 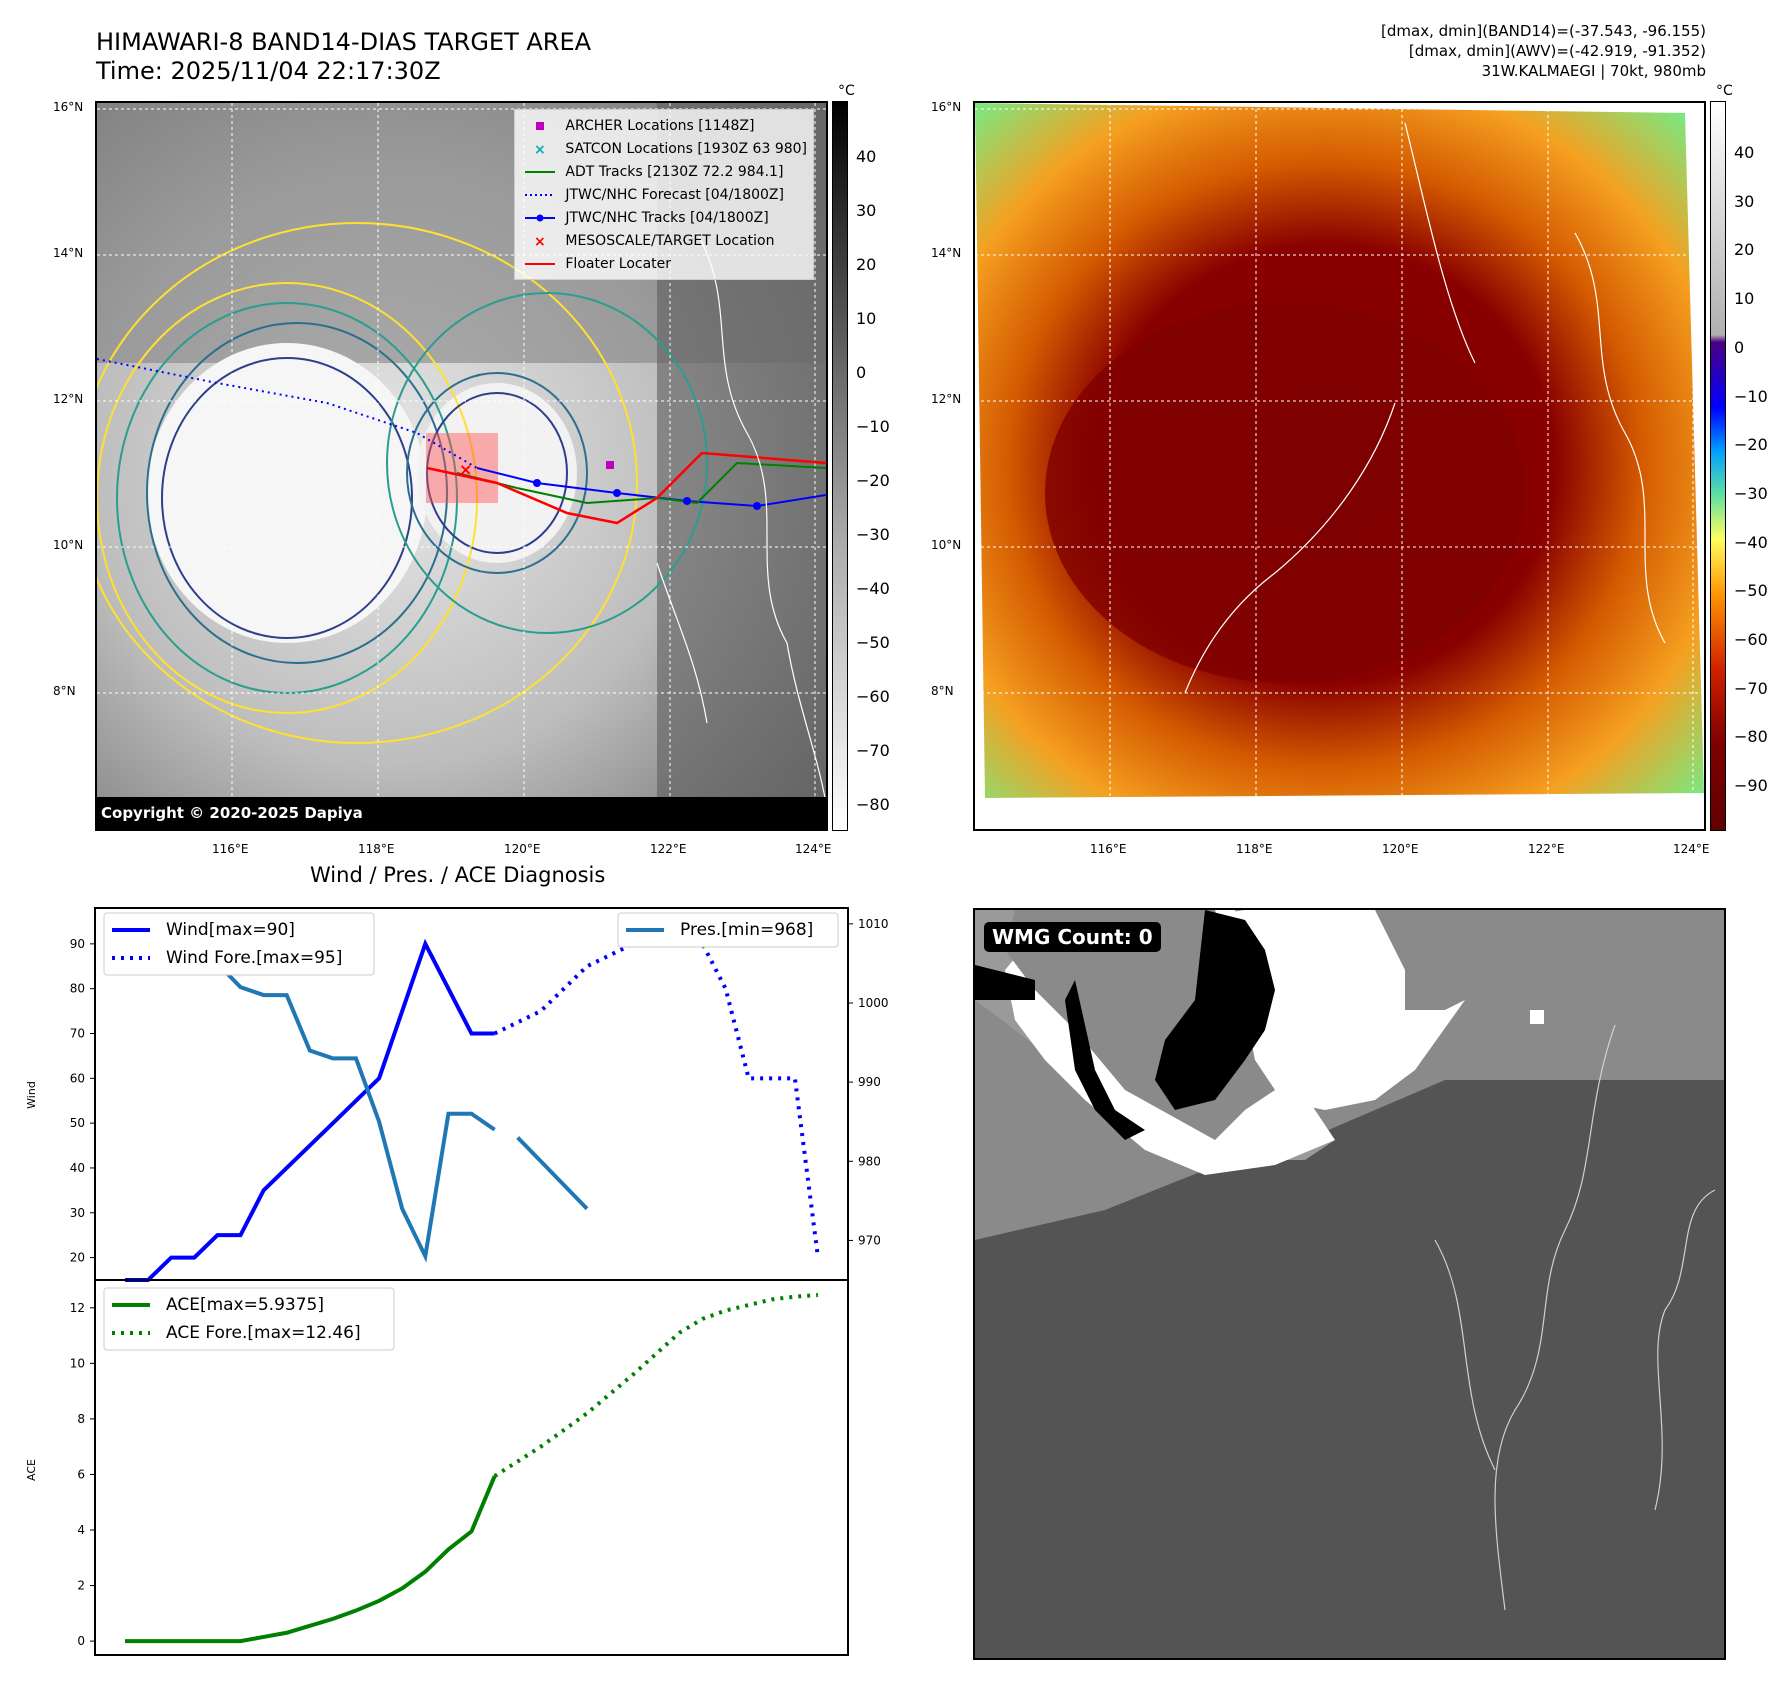 I want to click on wind-legend: Wind[max=90] Wind Fore.[max=95], so click(x=239, y=944).